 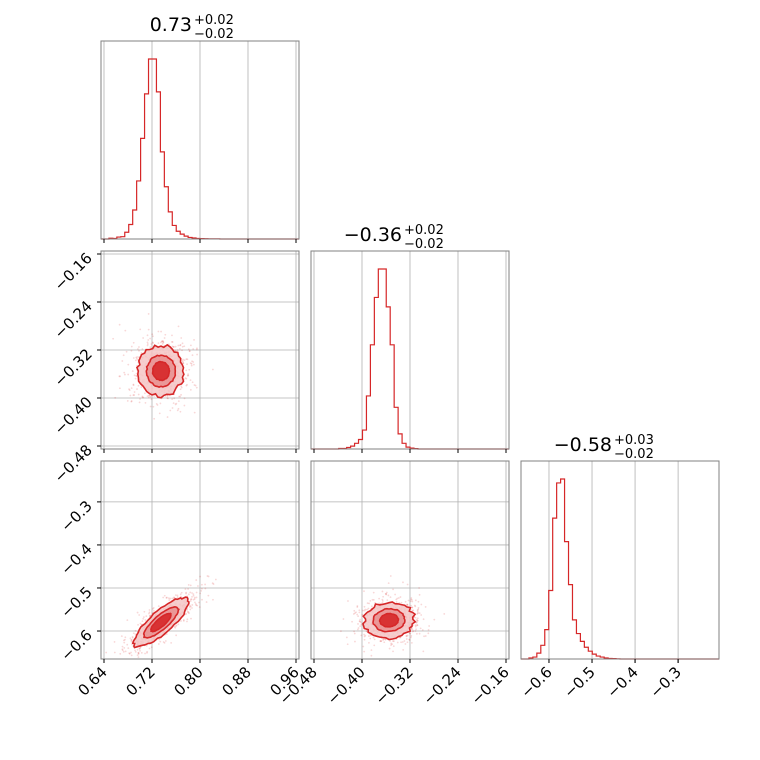 I want to click on y-tick-label: −0.24, so click(x=73, y=319).